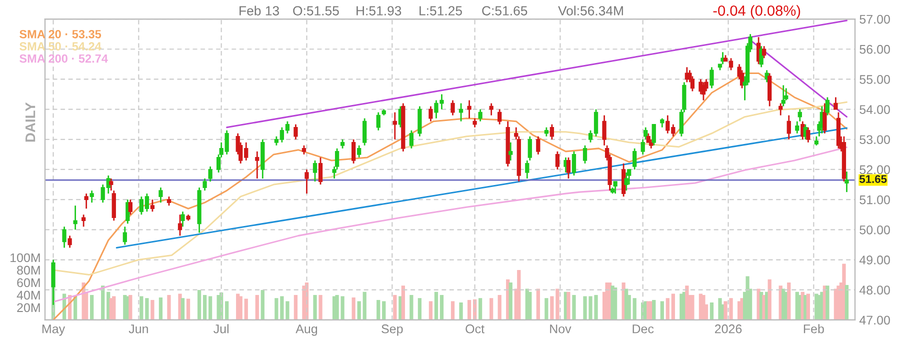  What do you see at coordinates (25, 257) in the screenshot?
I see `y2-tick-label: 100M` at bounding box center [25, 257].